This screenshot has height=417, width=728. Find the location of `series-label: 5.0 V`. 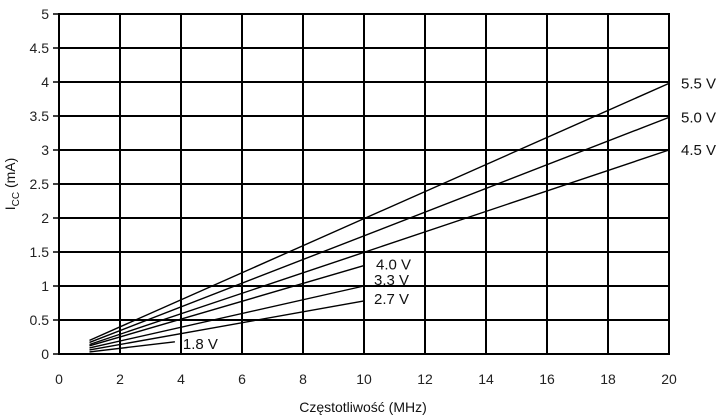

series-label: 5.0 V is located at coordinates (698, 117).